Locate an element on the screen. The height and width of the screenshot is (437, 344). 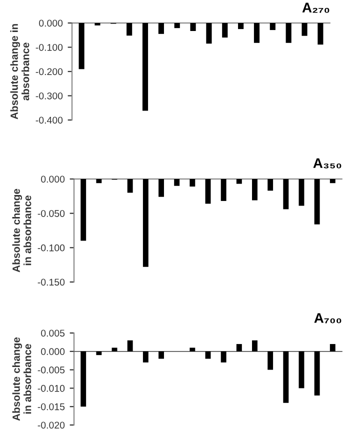
y-tick-label: -0.300 is located at coordinates (49, 96).